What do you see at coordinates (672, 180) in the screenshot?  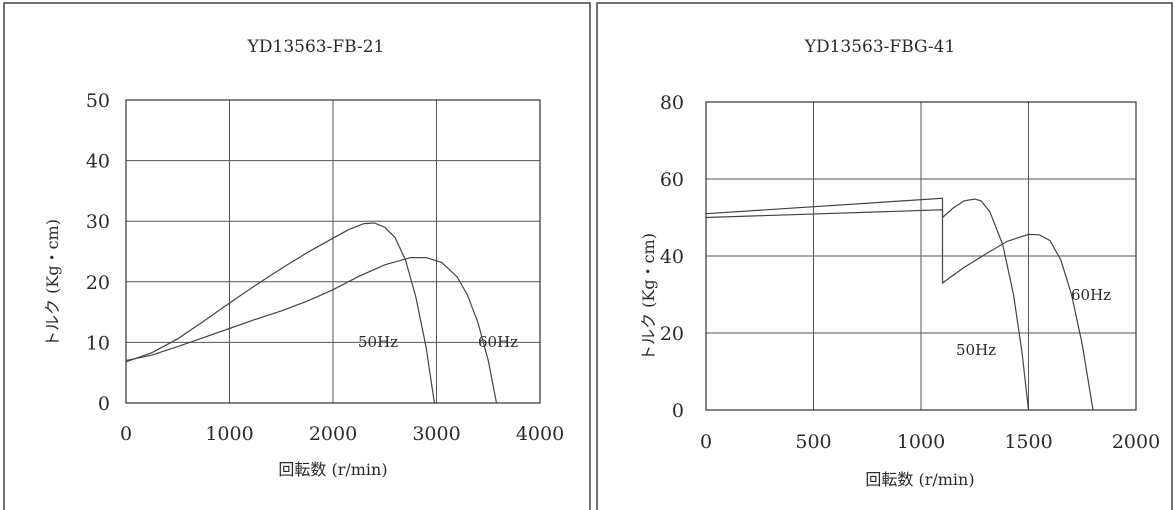 I see `y-tick-label: 60` at bounding box center [672, 180].